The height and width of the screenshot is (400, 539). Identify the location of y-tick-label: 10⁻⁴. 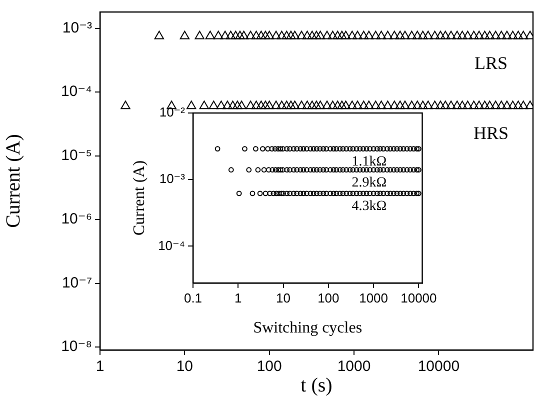
(76, 91).